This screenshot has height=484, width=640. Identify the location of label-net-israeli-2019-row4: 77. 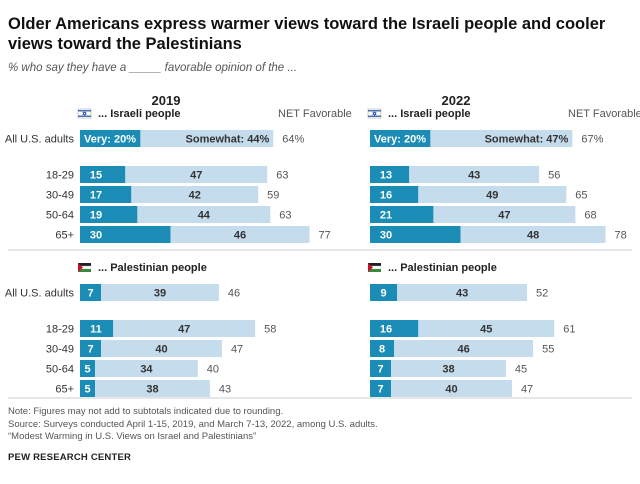
(325, 236).